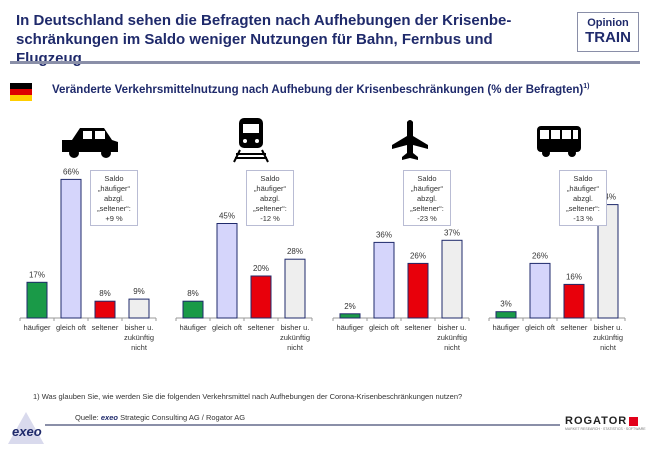 The image size is (650, 450). Describe the element at coordinates (586, 86) in the screenshot. I see `footnote-mark: 1)` at that location.